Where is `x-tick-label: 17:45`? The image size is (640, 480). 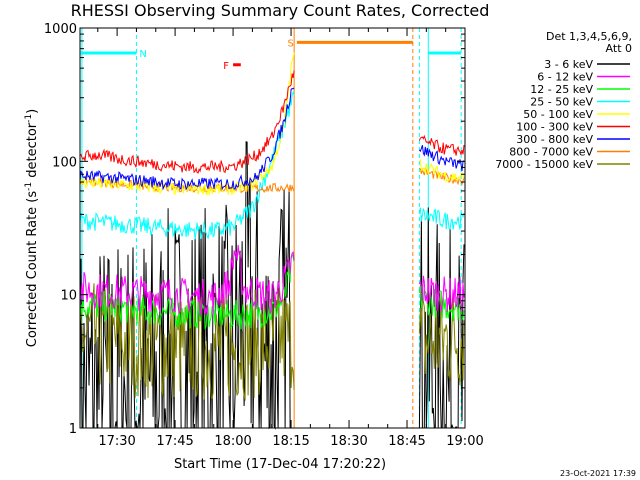
x-tick-label: 17:45 is located at coordinates (174, 441).